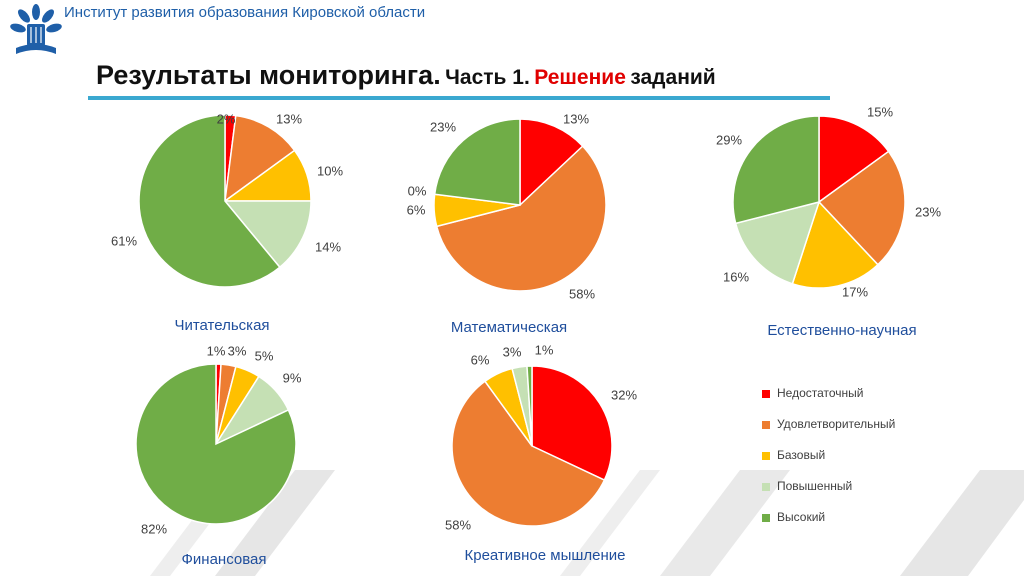 The height and width of the screenshot is (576, 1024). What do you see at coordinates (226, 118) in the screenshot?
I see `data-label: 2%` at bounding box center [226, 118].